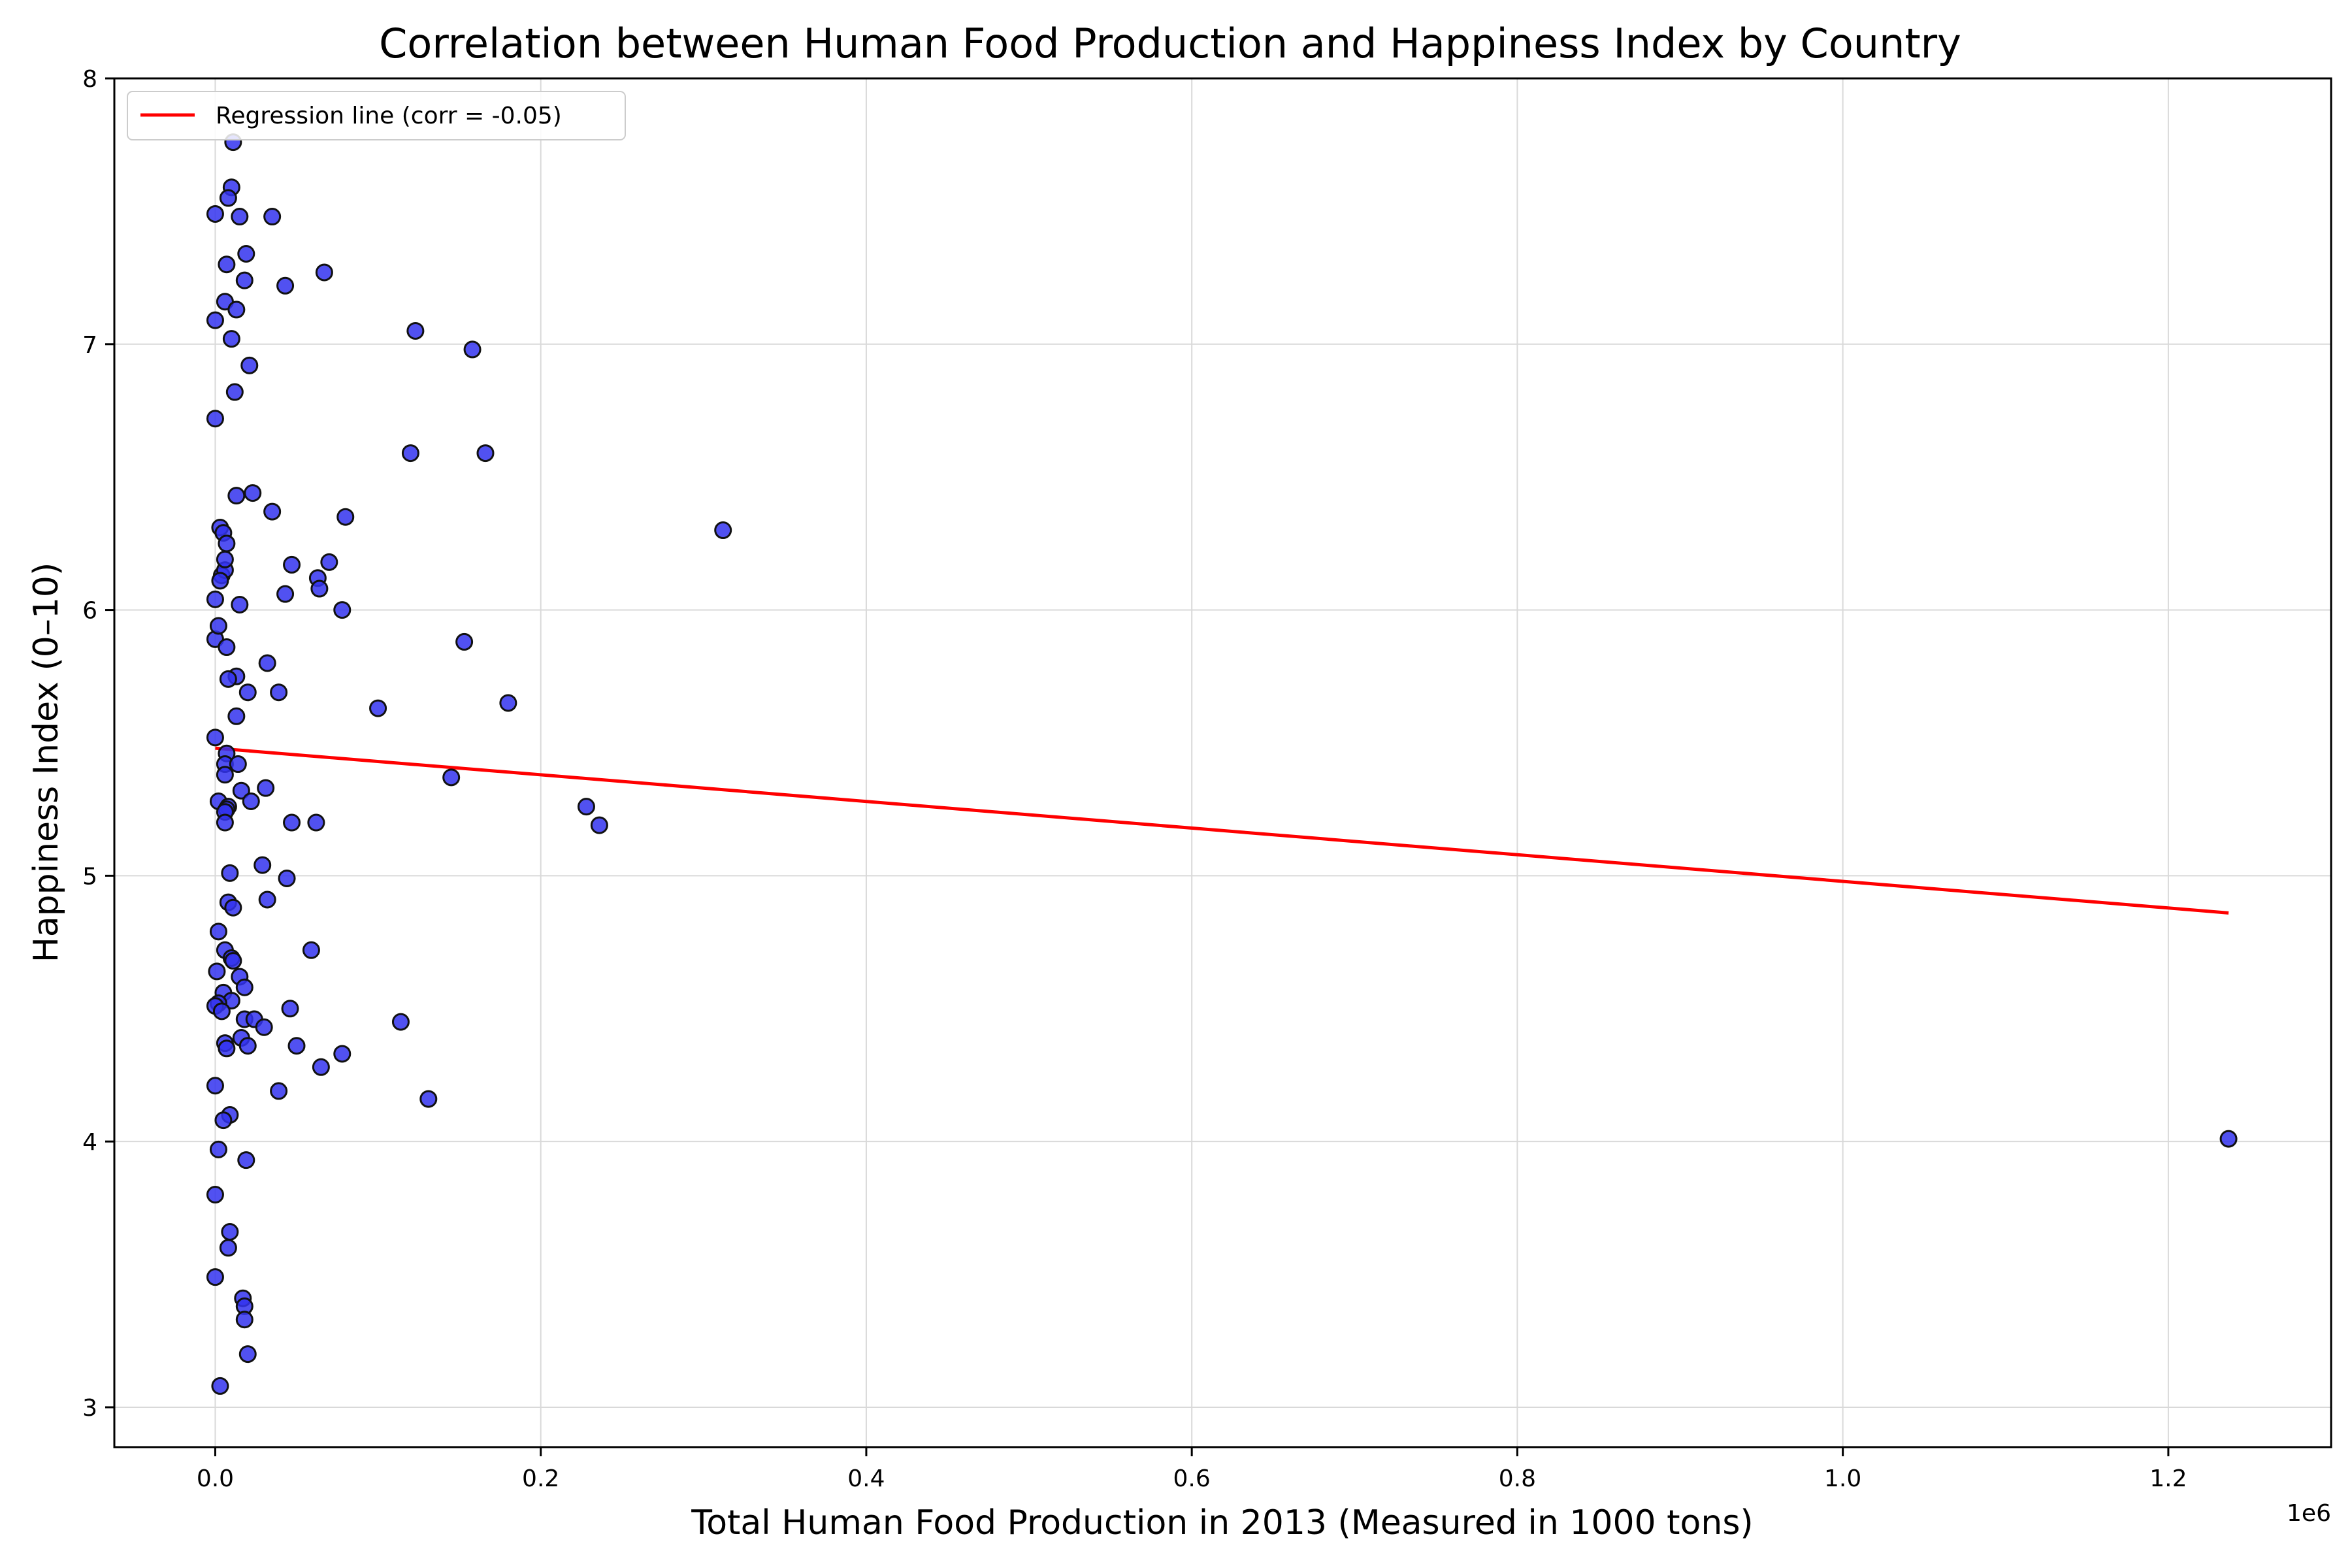  Describe the element at coordinates (89, 79) in the screenshot. I see `y-tick-label: 8` at that location.